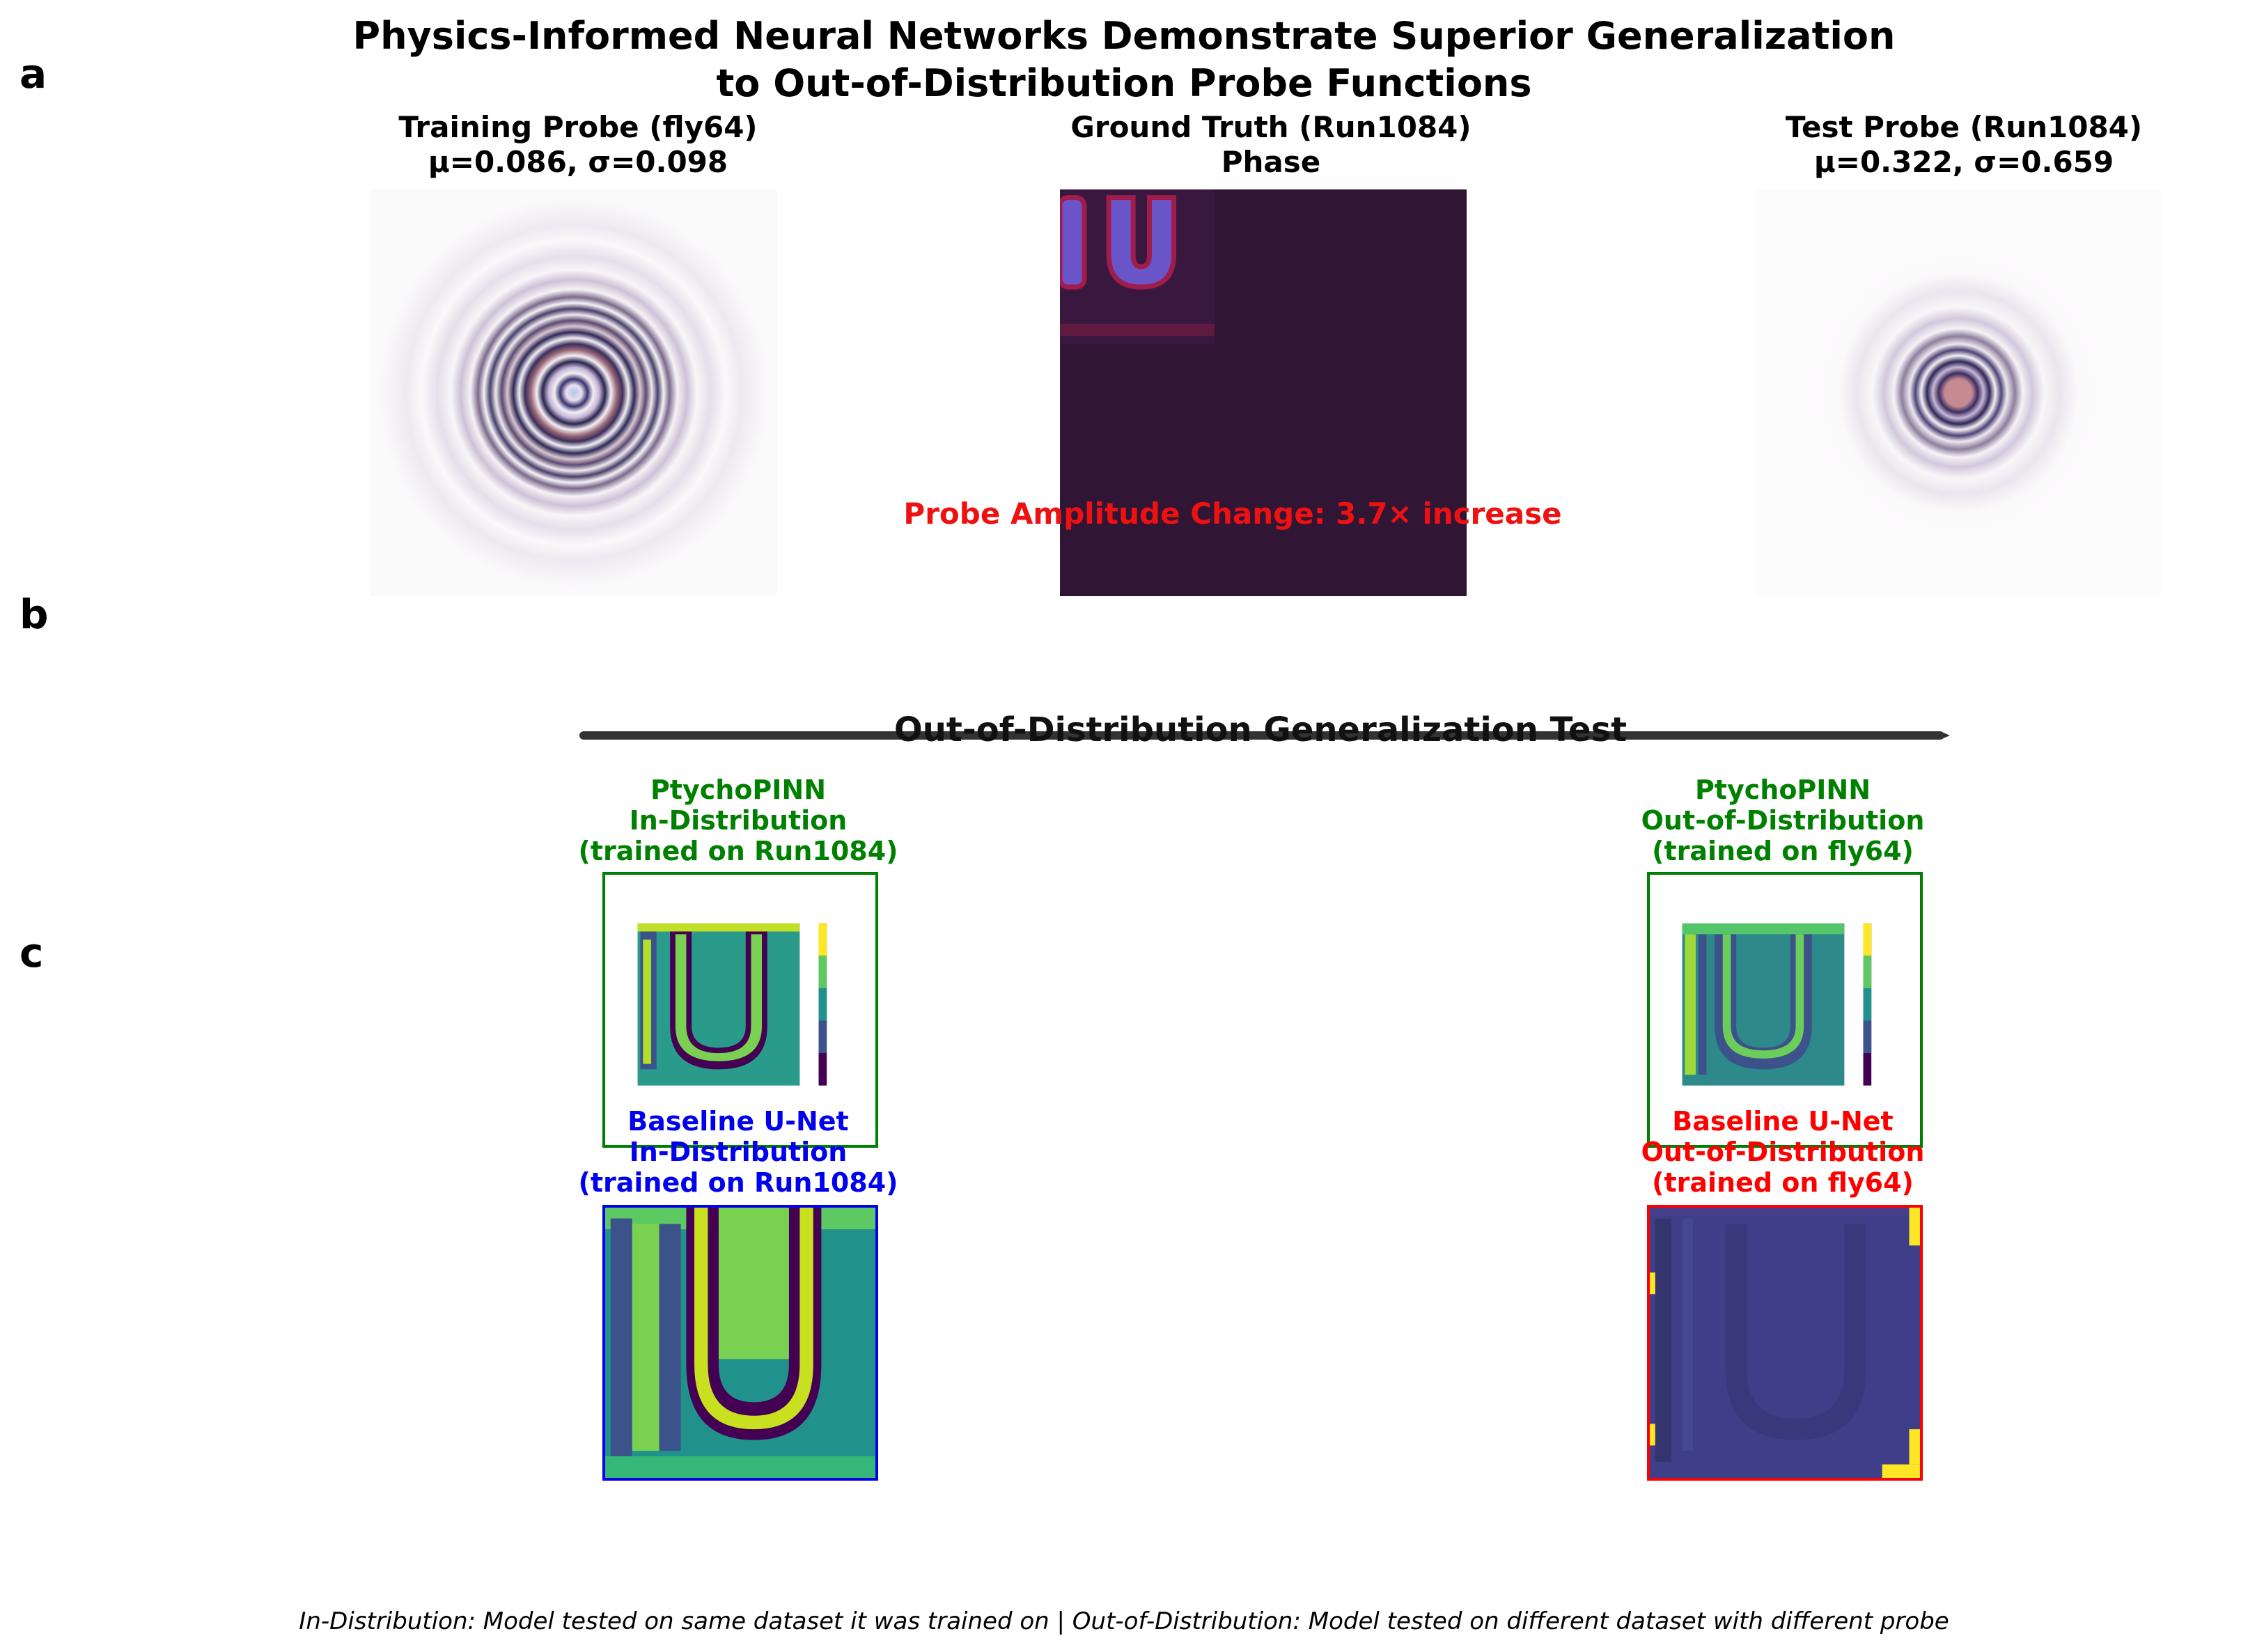 The width and height of the screenshot is (2248, 1652). Describe the element at coordinates (1271, 162) in the screenshot. I see `ground-truth-title-line2: Phase` at that location.